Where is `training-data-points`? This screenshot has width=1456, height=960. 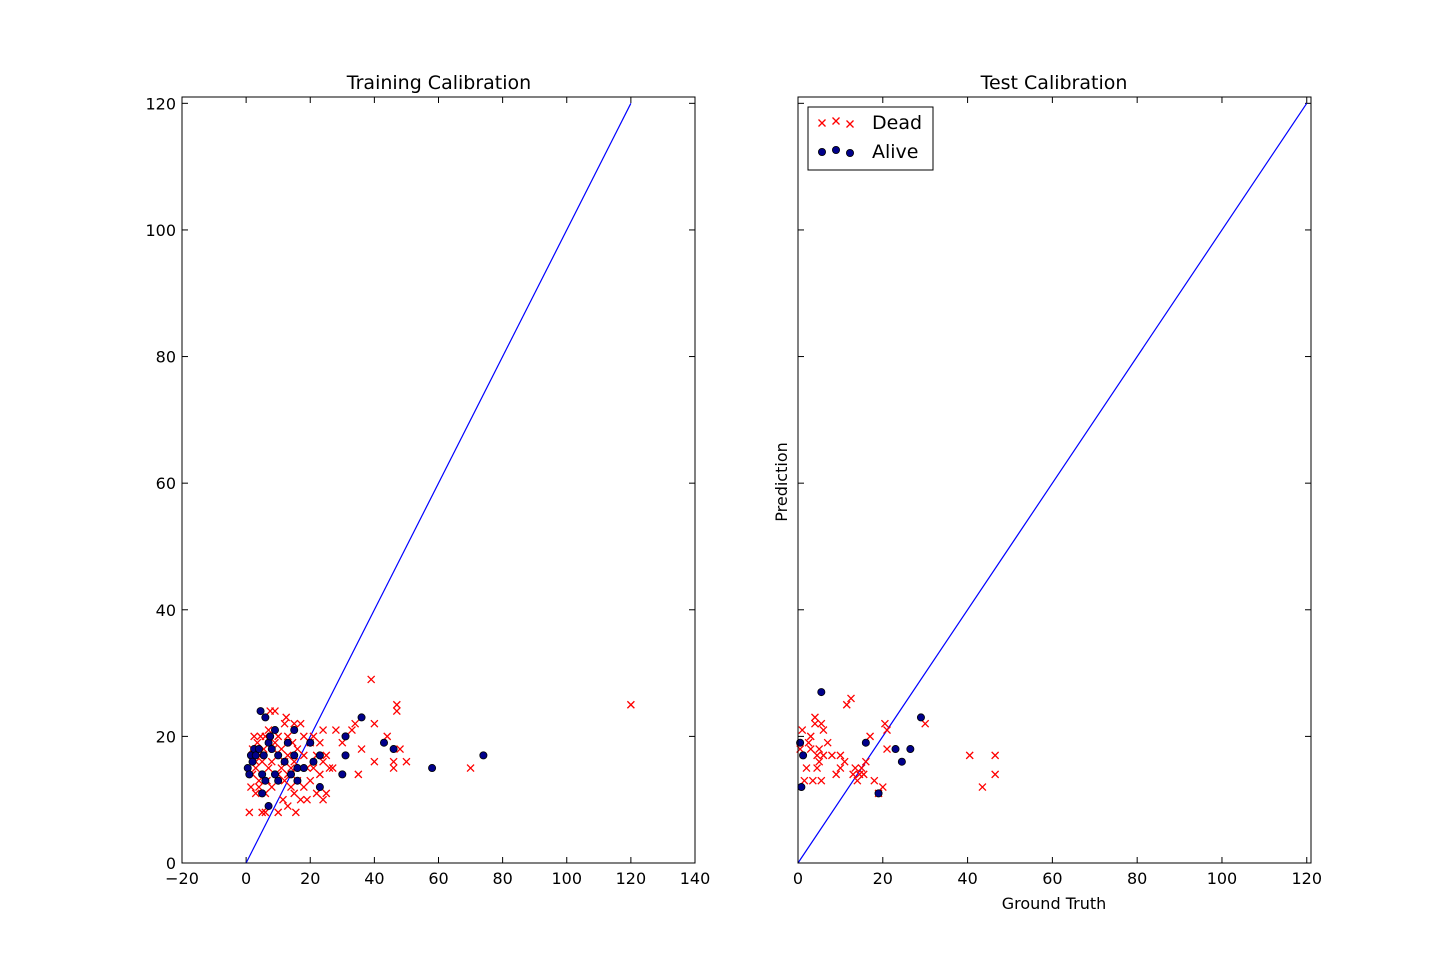 training-data-points is located at coordinates (439, 746).